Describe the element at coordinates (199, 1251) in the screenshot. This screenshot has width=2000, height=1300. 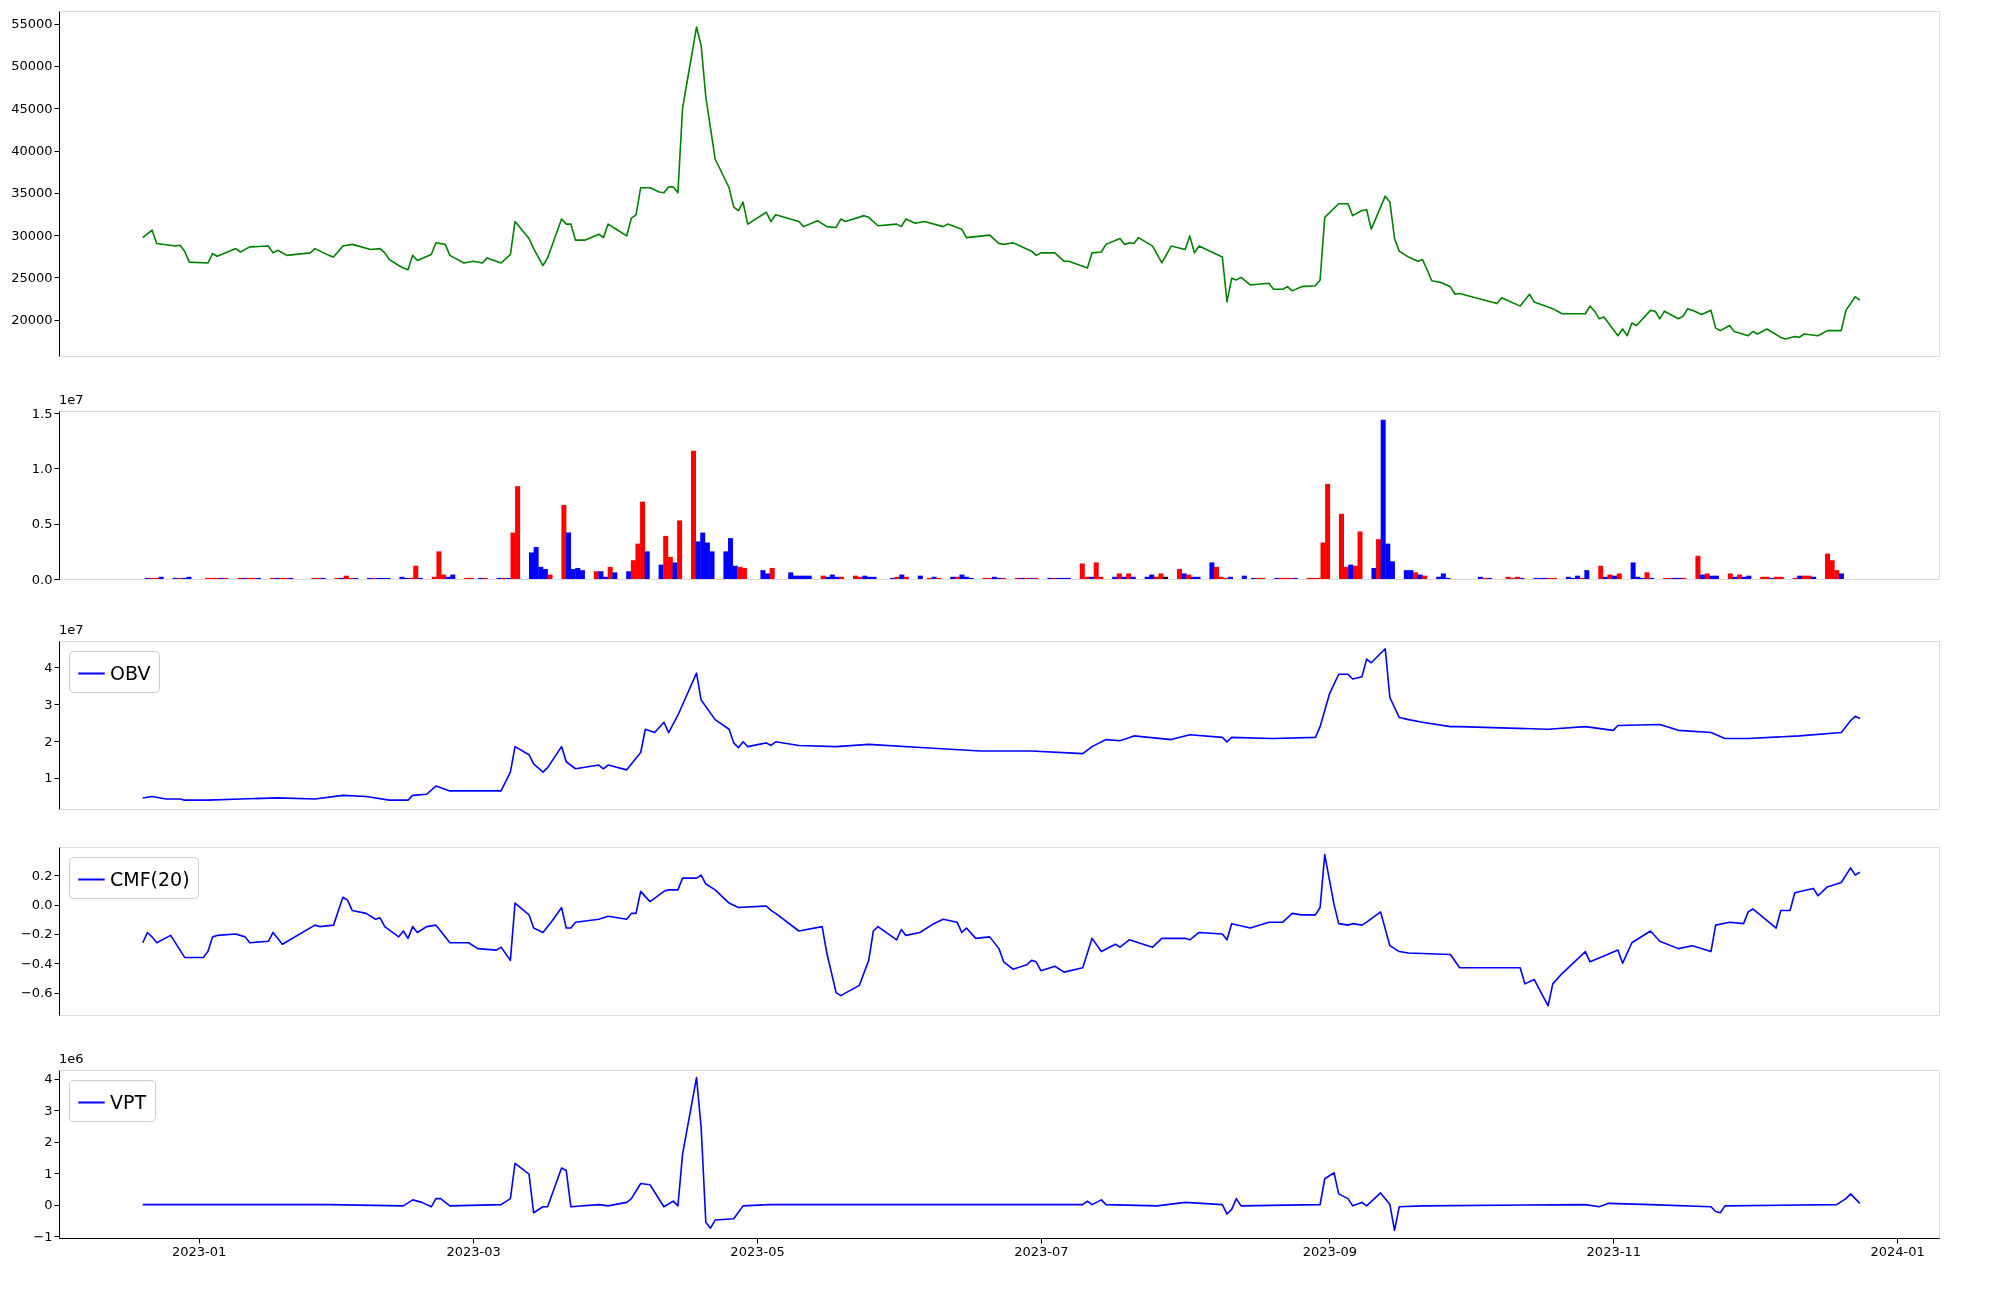
I see `x-tick-label: 2023-01` at that location.